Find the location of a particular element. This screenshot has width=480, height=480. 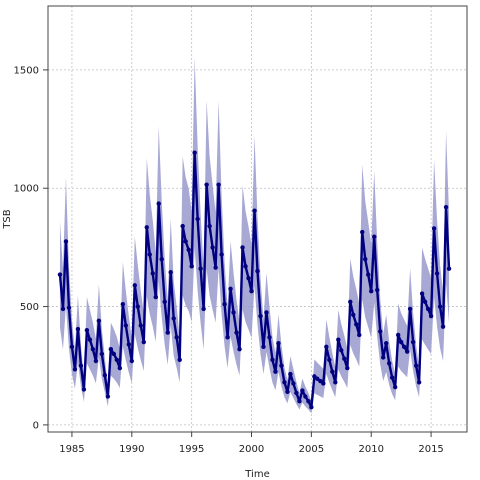

x-tick-label: 2010 is located at coordinates (371, 449).